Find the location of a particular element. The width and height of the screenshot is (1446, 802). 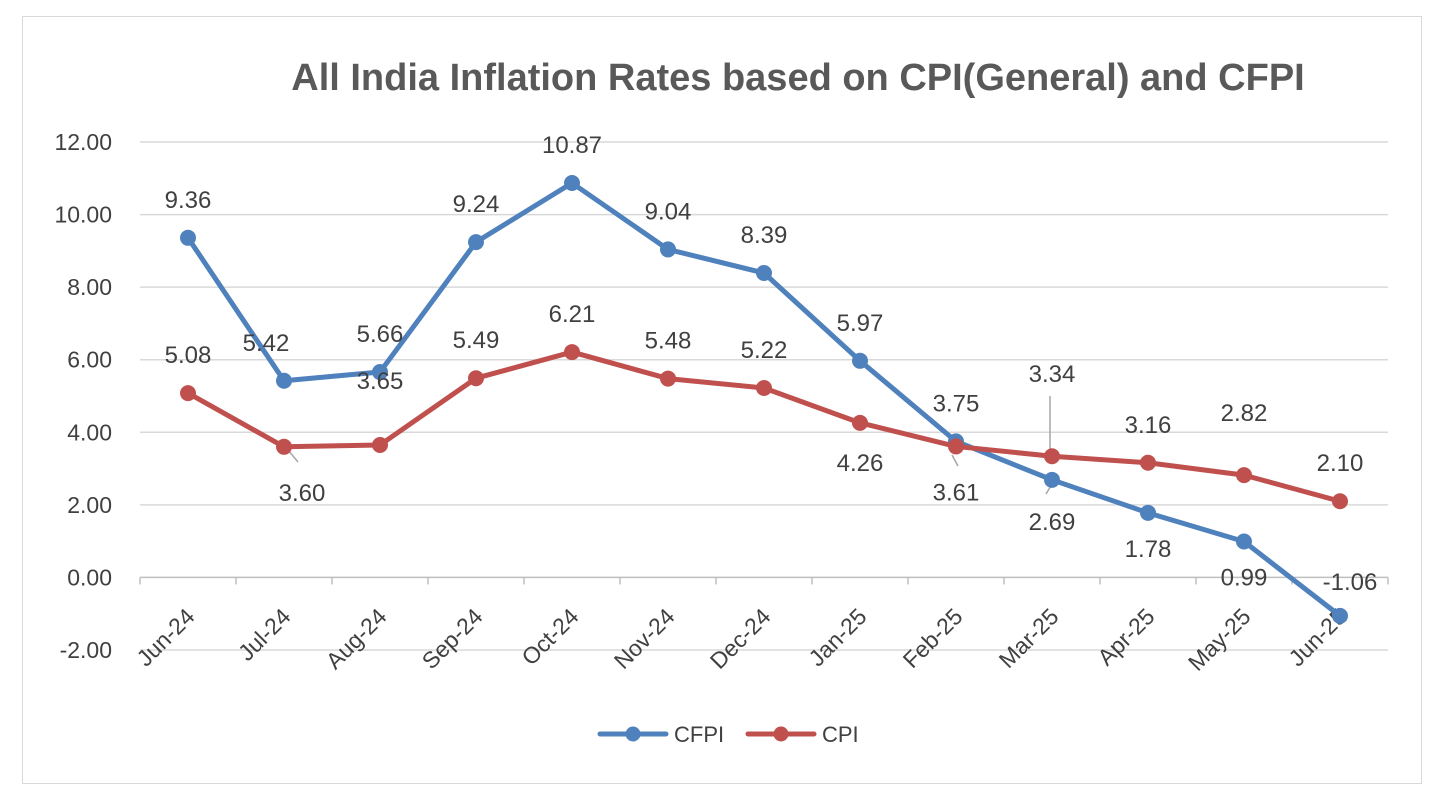

data-label-cpi: 2.82 is located at coordinates (1244, 413).